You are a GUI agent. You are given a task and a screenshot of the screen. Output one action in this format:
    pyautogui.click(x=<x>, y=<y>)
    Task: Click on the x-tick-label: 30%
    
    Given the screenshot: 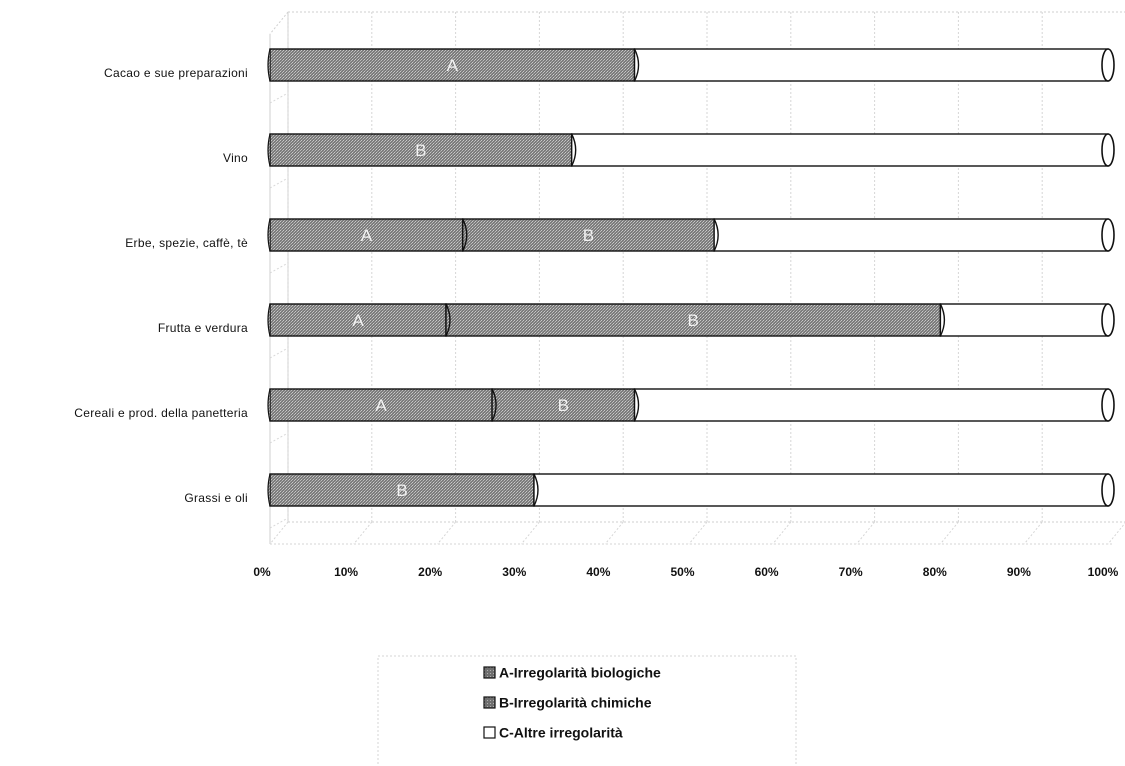 What is the action you would take?
    pyautogui.click(x=514, y=572)
    